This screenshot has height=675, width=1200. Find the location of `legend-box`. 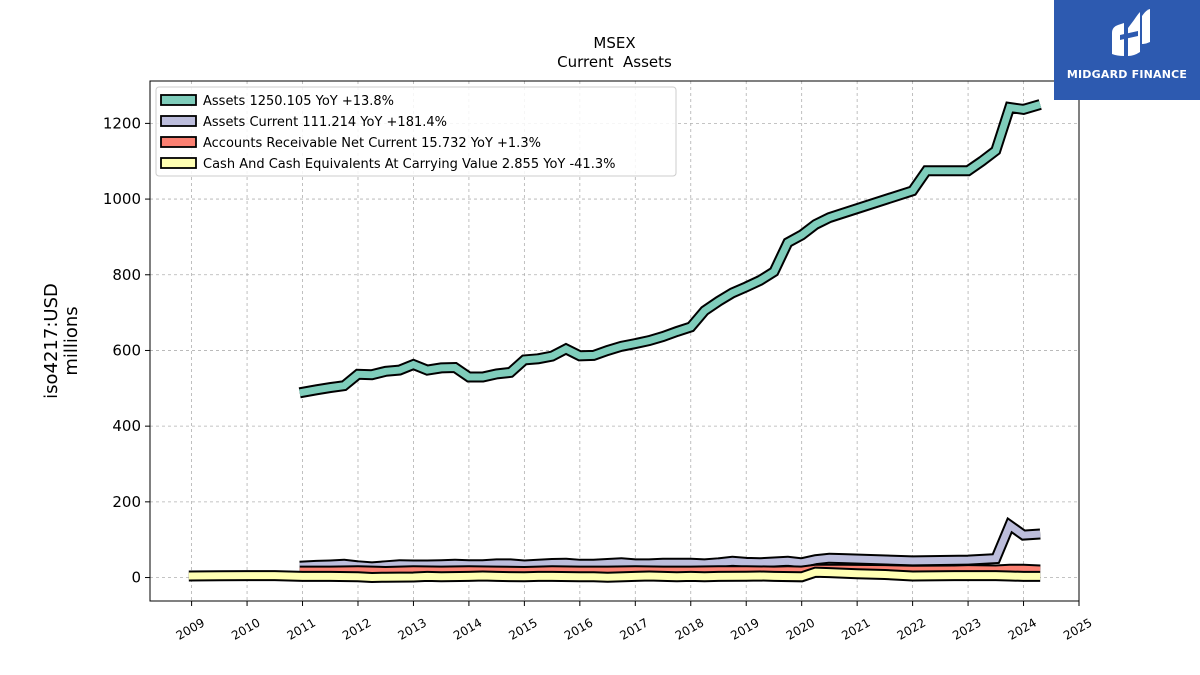

legend-box is located at coordinates (416, 131).